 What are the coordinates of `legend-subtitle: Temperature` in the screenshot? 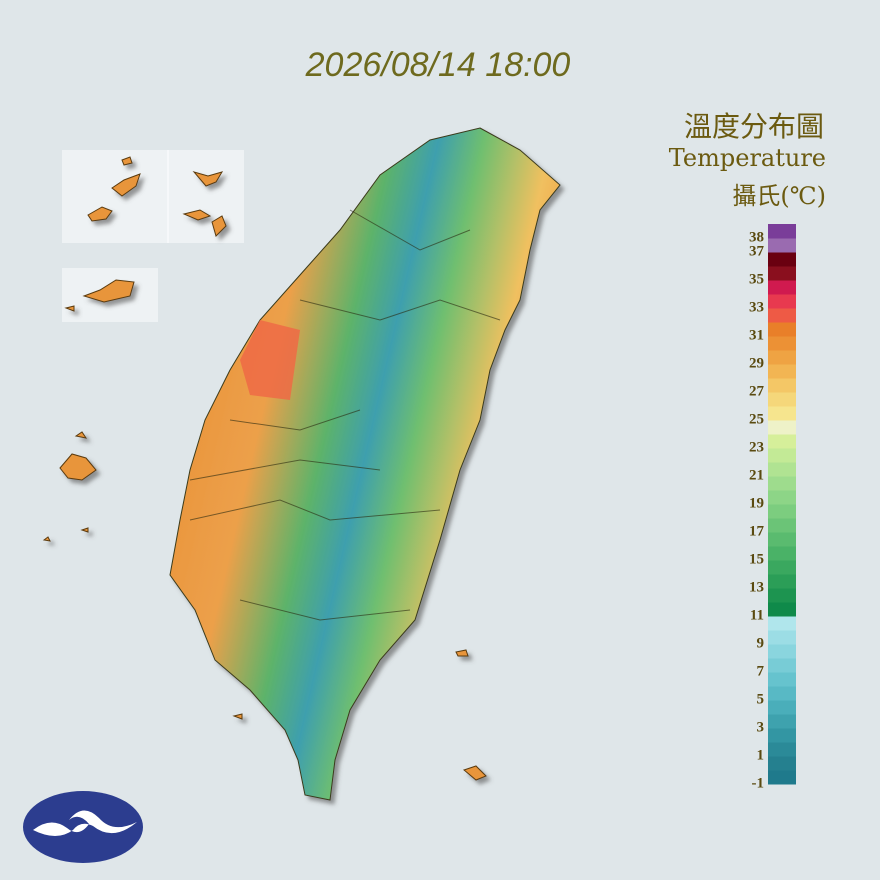 It's located at (747, 158).